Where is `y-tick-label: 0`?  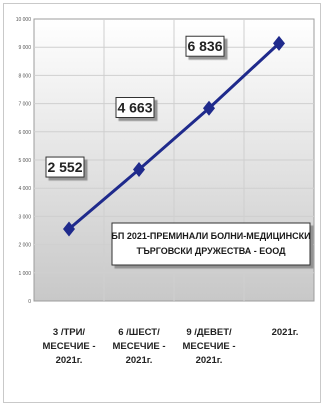 y-tick-label: 0 is located at coordinates (29, 302).